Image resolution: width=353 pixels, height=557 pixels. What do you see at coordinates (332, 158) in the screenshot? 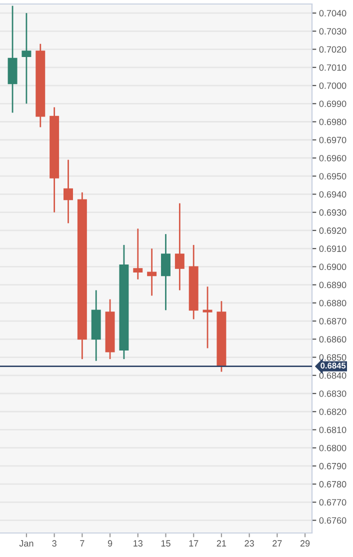
I see `y-tick-label: 0.6960` at bounding box center [332, 158].